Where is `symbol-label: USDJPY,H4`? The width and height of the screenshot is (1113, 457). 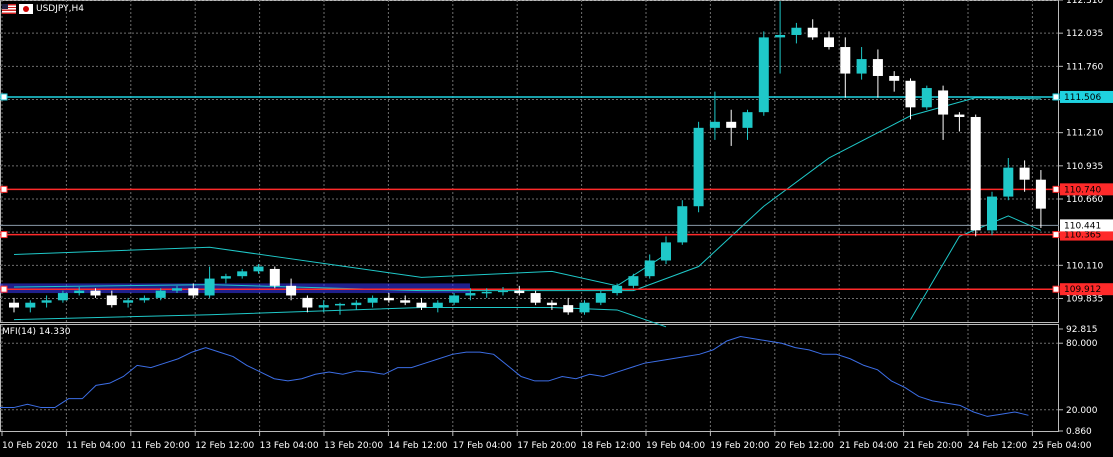 symbol-label: USDJPY,H4 is located at coordinates (60, 9).